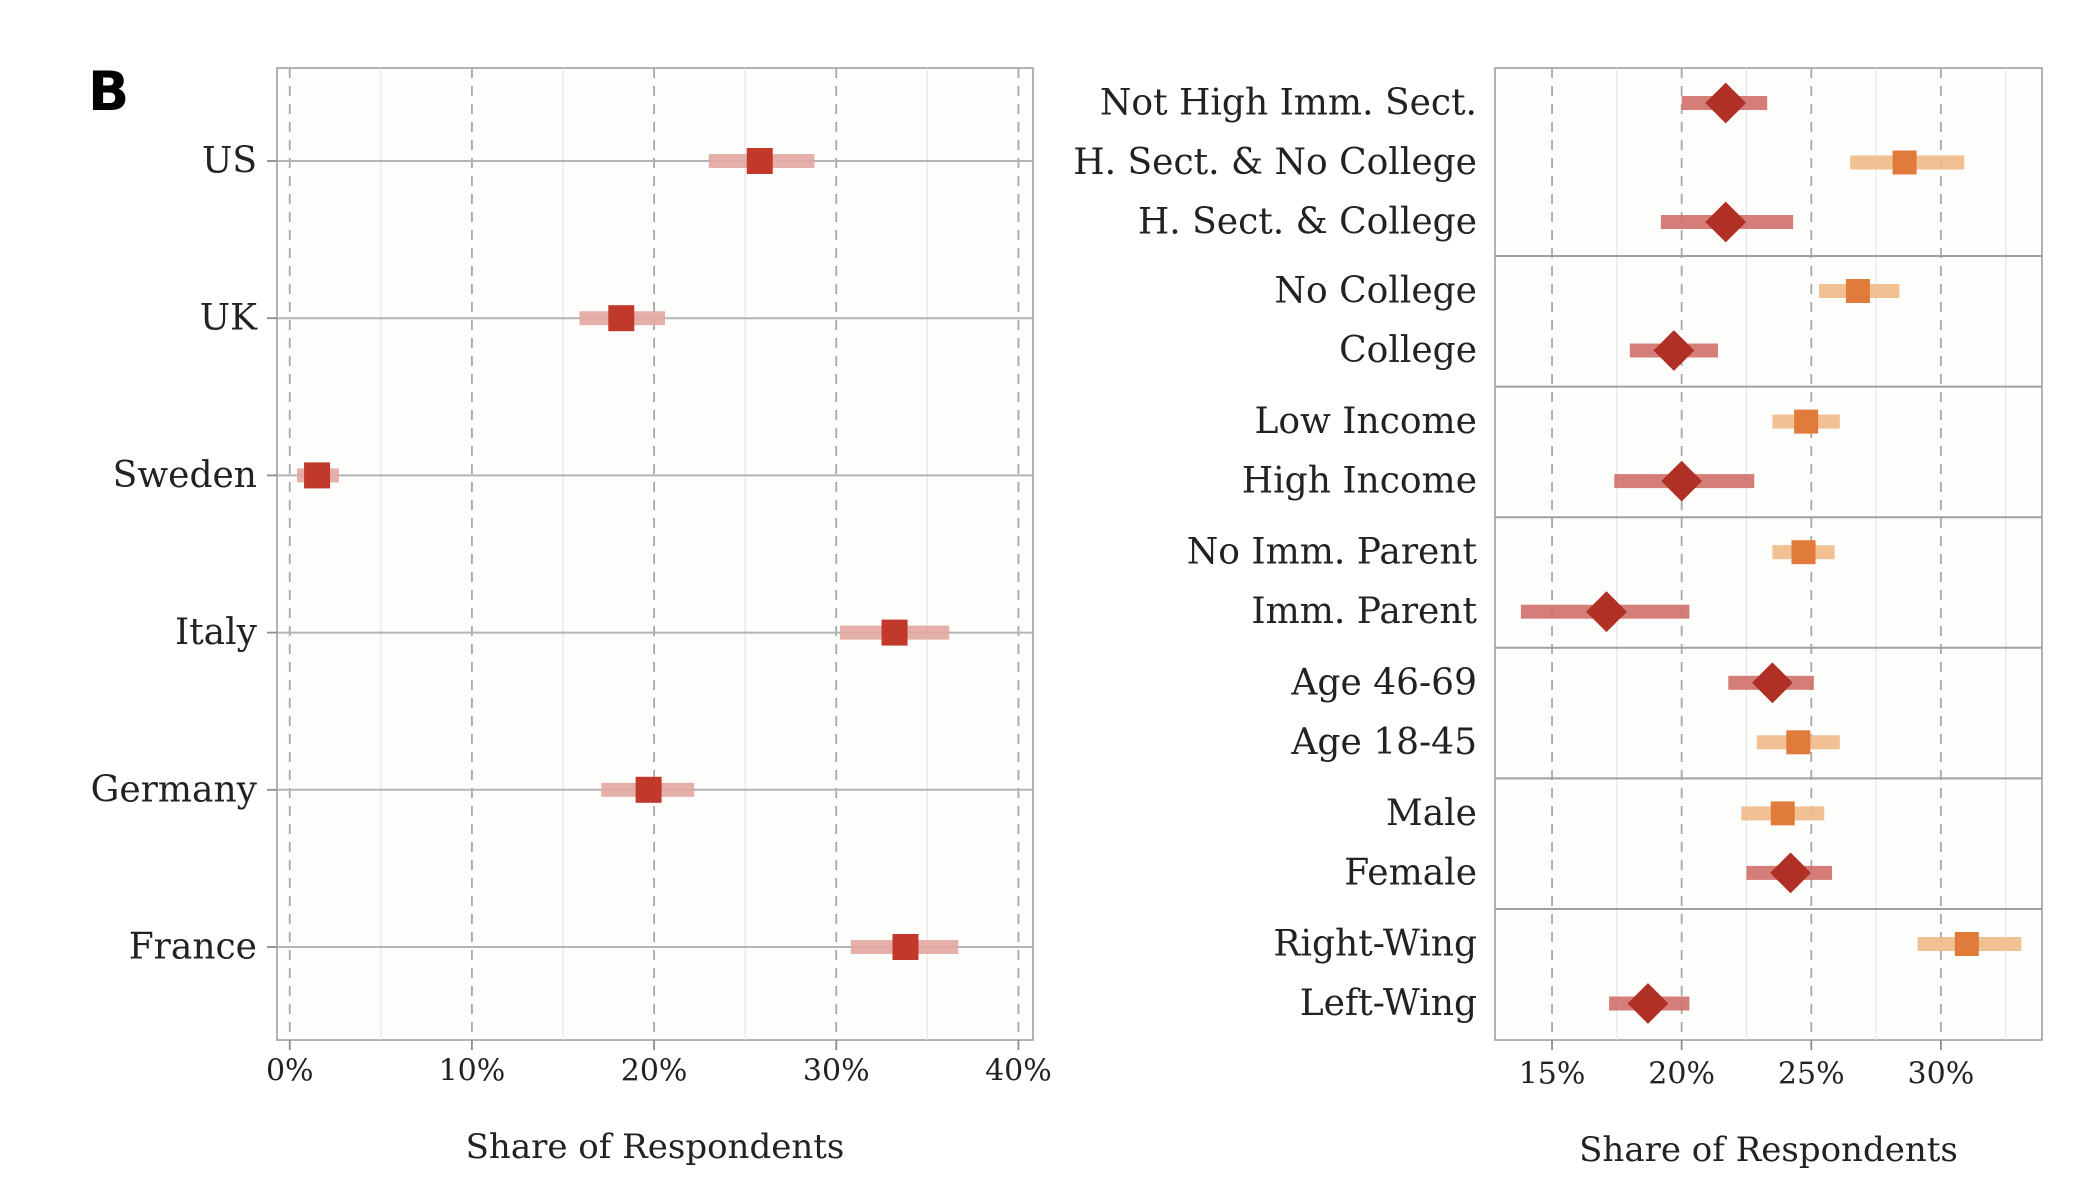  I want to click on y-tick-label: Germany, so click(174, 789).